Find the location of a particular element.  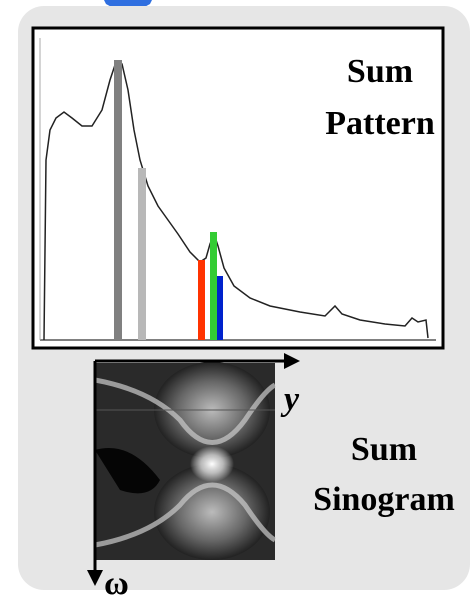

omega-arrow-head is located at coordinates (95, 578).